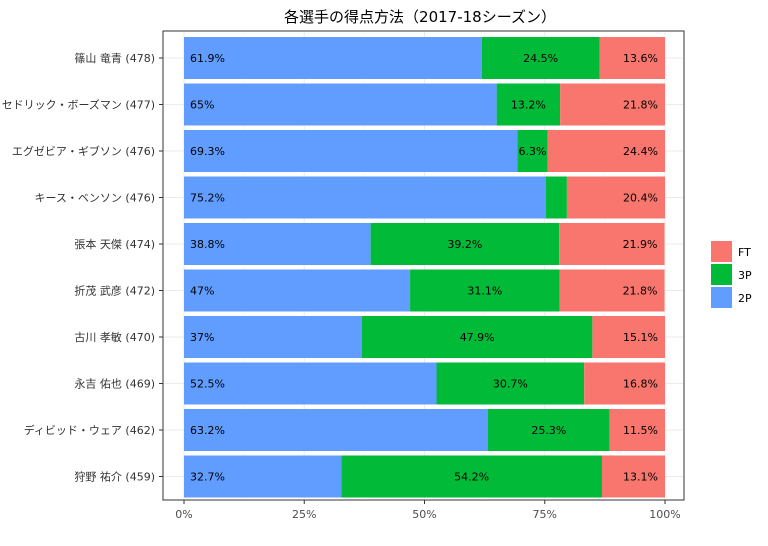 This screenshot has height=546, width=768. What do you see at coordinates (114, 58) in the screenshot?
I see `y-tick-label-0: 篠山 竜青 (478)` at bounding box center [114, 58].